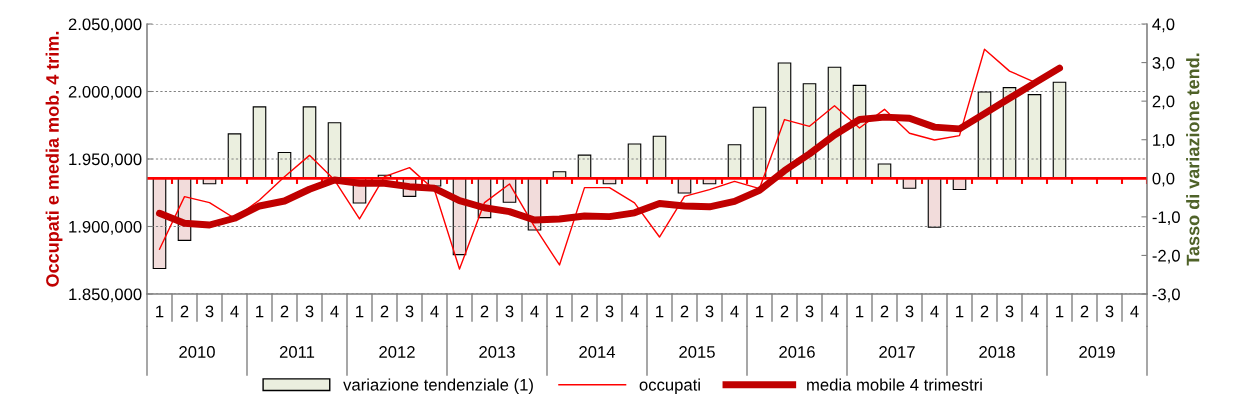  I want to click on y2-tick-label: -2,0, so click(1166, 256).